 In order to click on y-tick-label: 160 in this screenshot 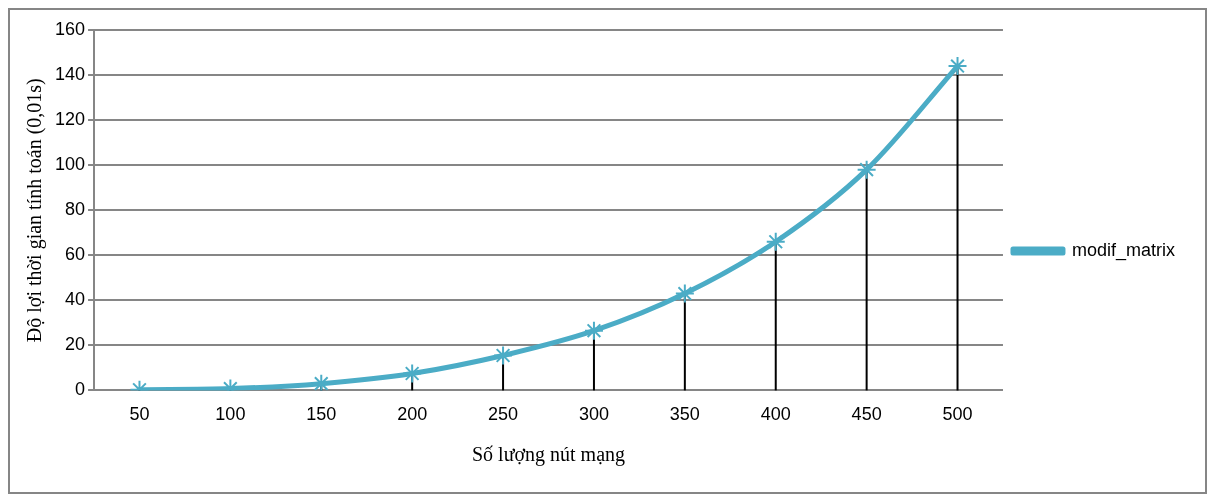, I will do `click(70, 28)`.